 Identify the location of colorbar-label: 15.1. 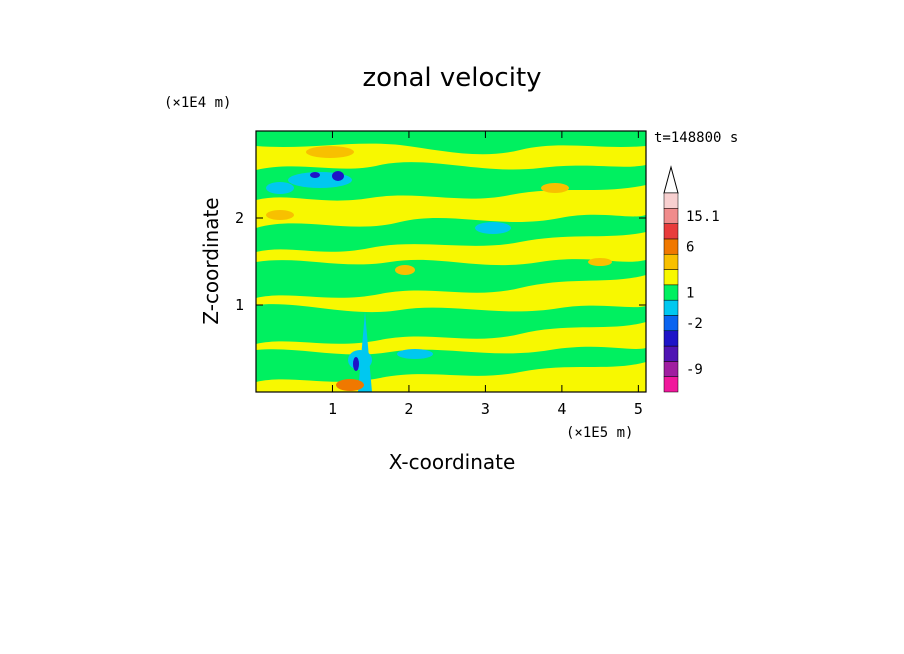
(703, 217).